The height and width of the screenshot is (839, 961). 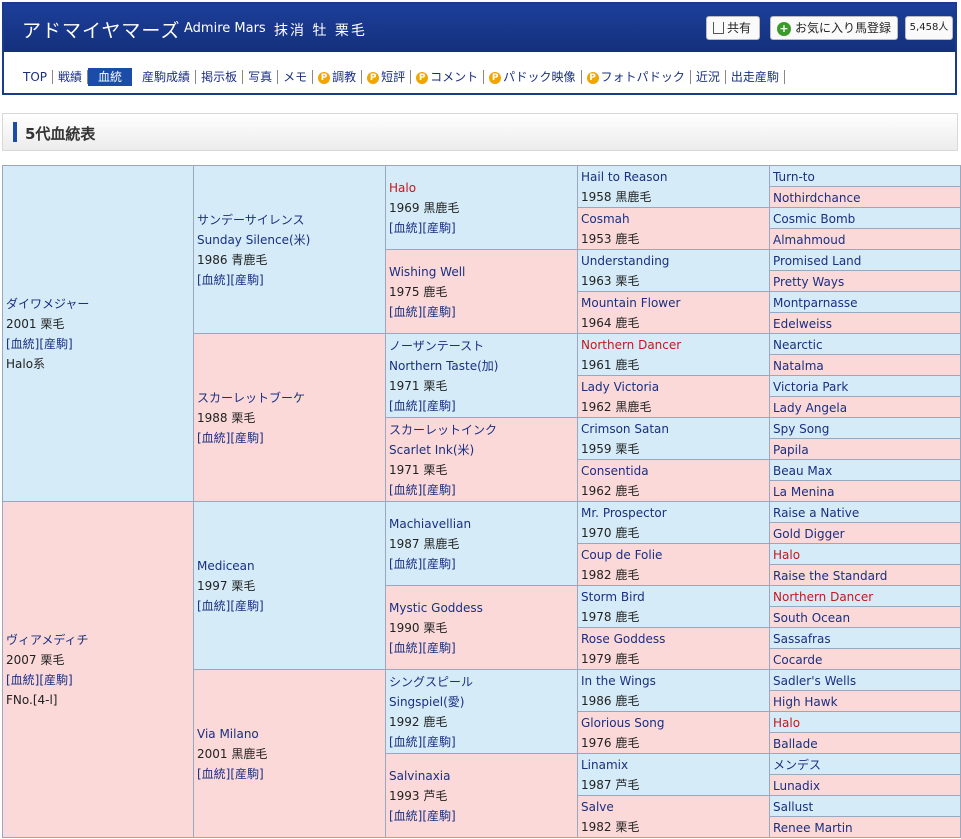 What do you see at coordinates (432, 450) in the screenshot?
I see `horse-alt-name: Scarlet Ink(米)` at bounding box center [432, 450].